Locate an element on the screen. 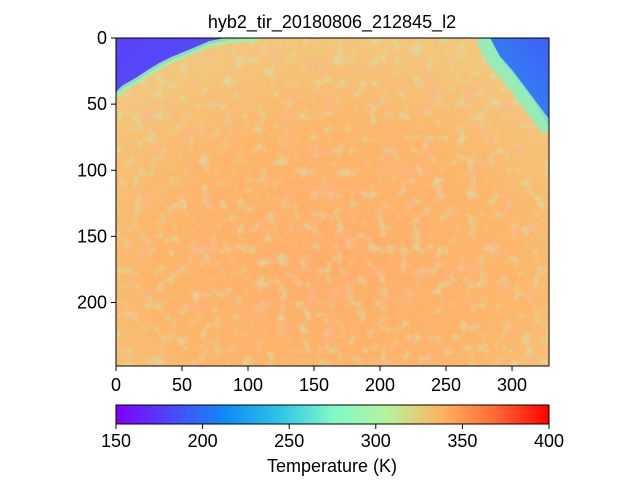  x-tick-label: 100 is located at coordinates (248, 385).